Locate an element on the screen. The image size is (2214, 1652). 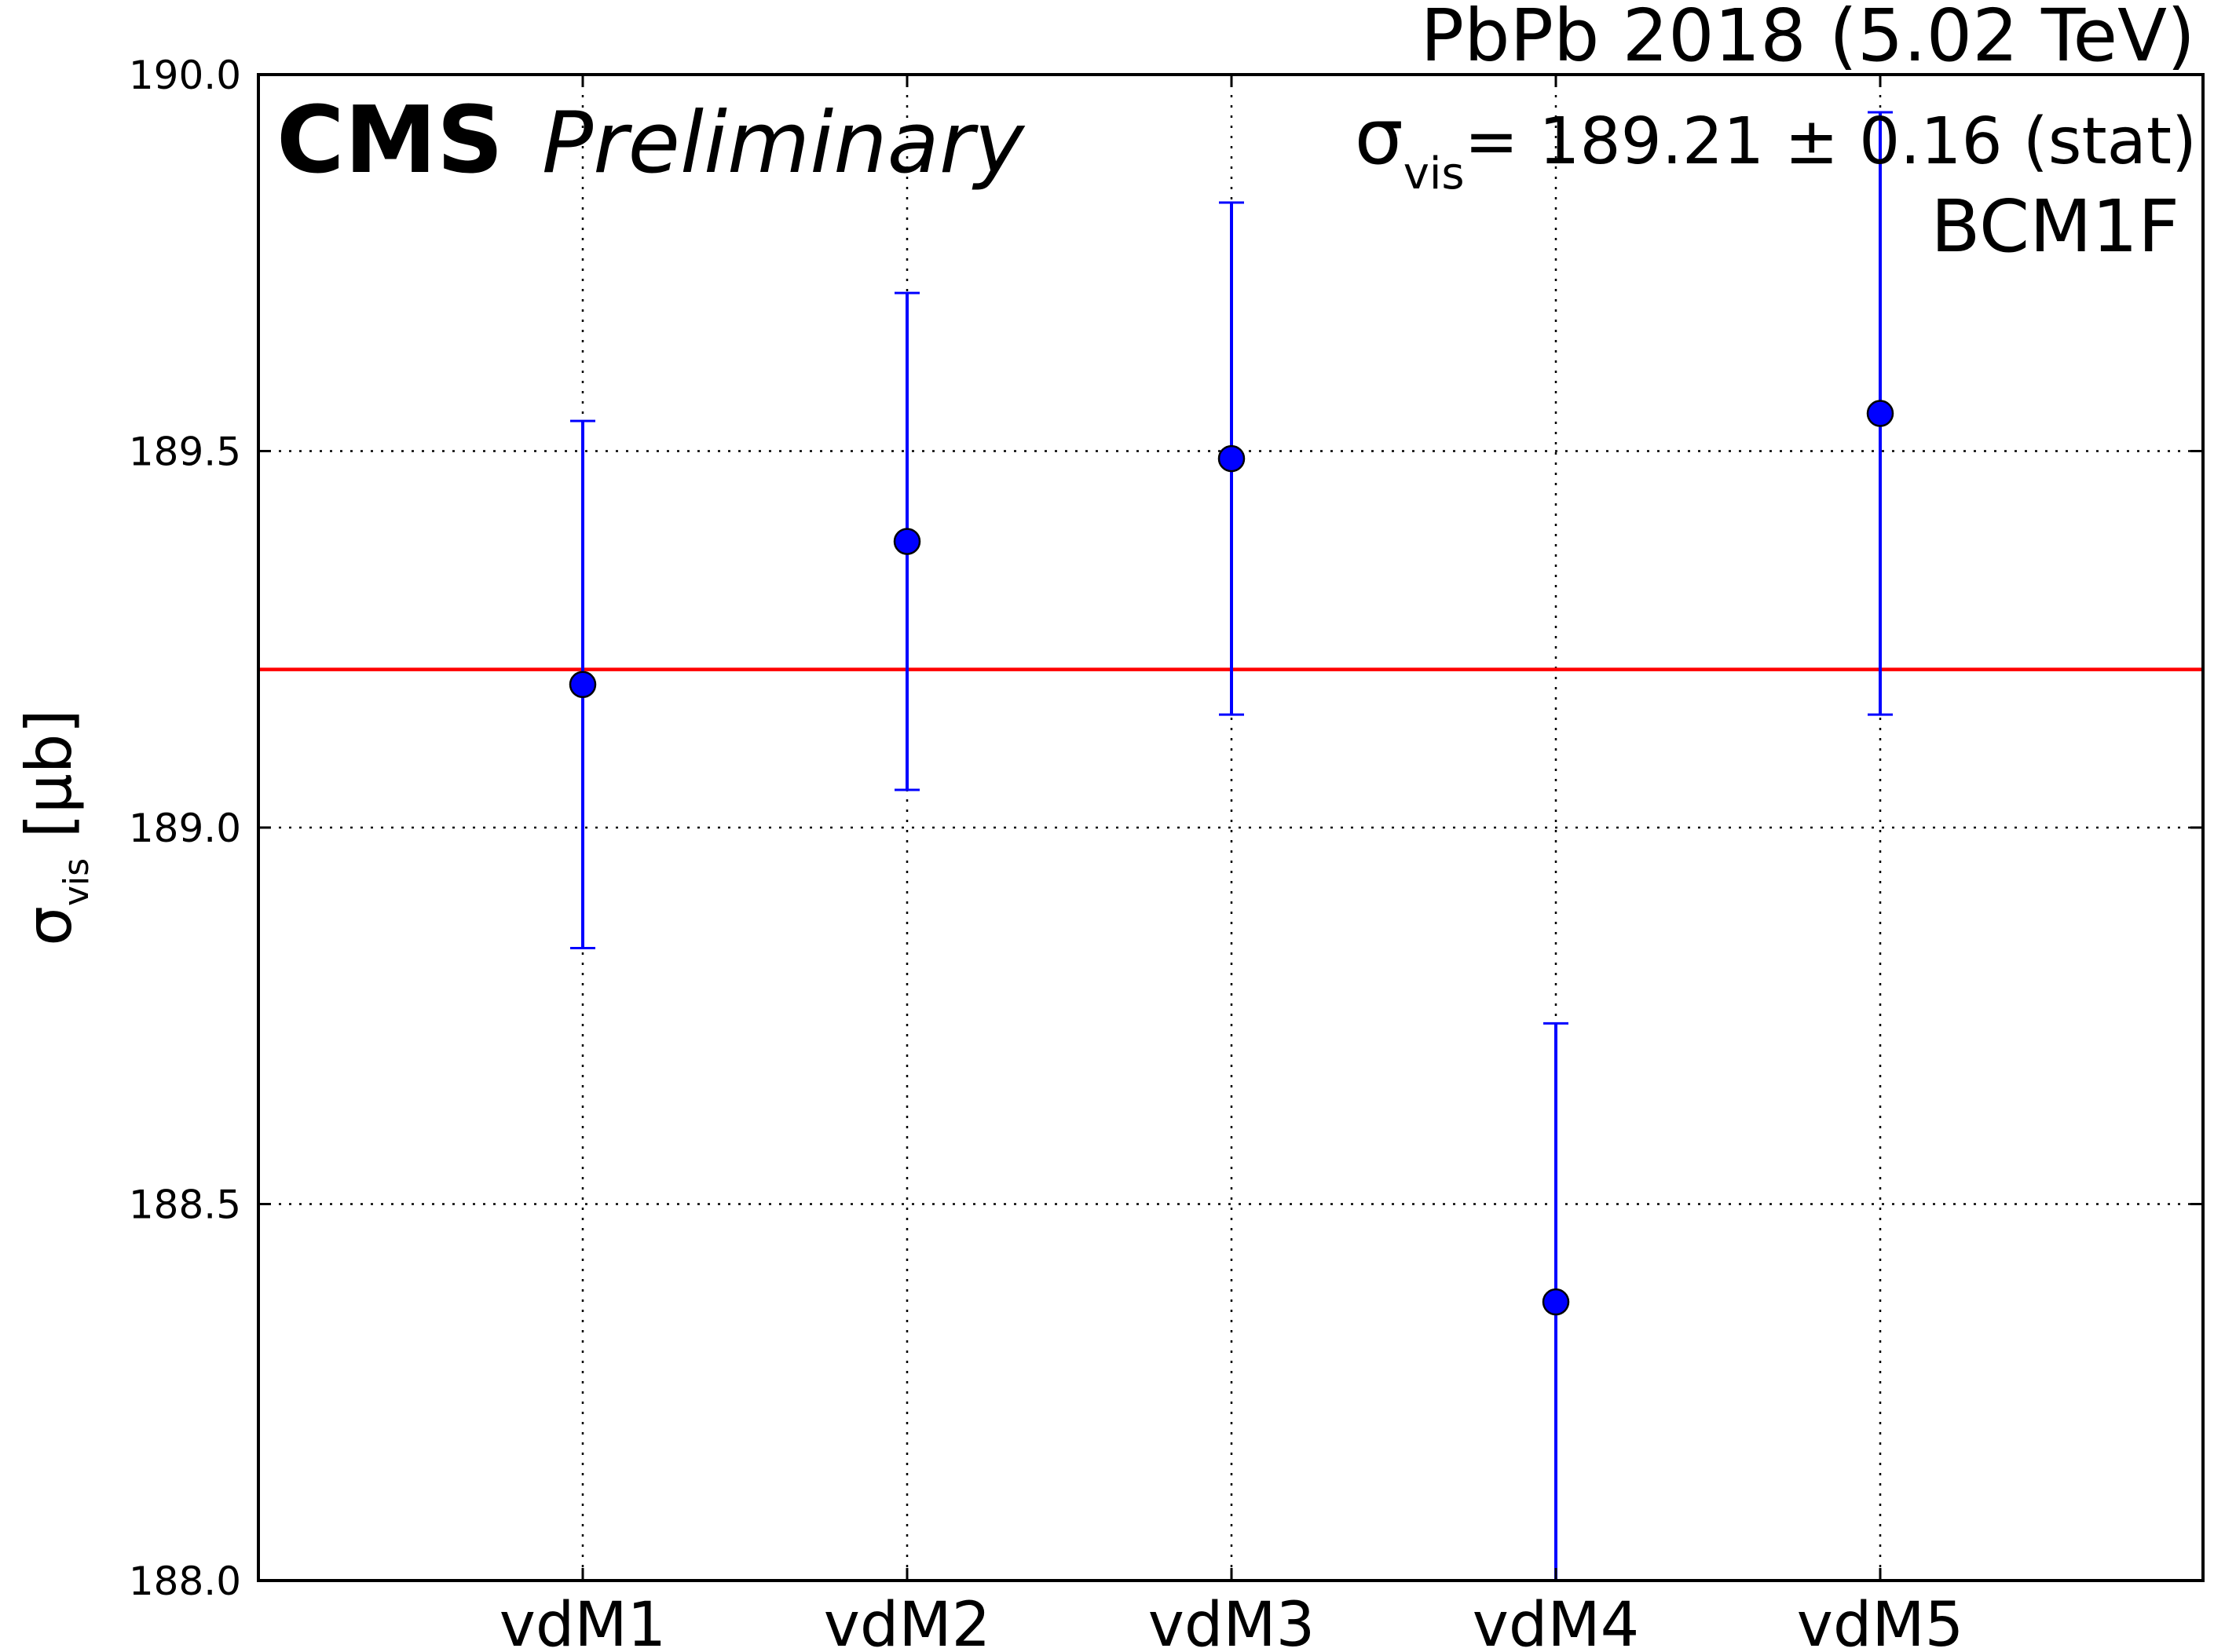
y-axis-subscript: vis is located at coordinates (77, 882).